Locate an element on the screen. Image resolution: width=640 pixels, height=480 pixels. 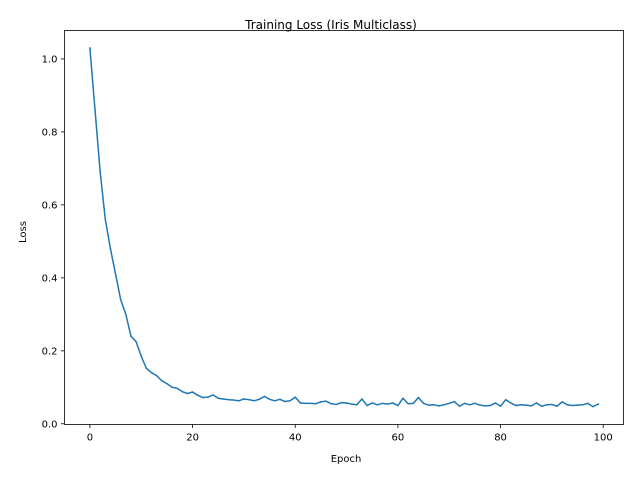
chart-title: Training Loss (Iris Multiclass) is located at coordinates (330, 25).